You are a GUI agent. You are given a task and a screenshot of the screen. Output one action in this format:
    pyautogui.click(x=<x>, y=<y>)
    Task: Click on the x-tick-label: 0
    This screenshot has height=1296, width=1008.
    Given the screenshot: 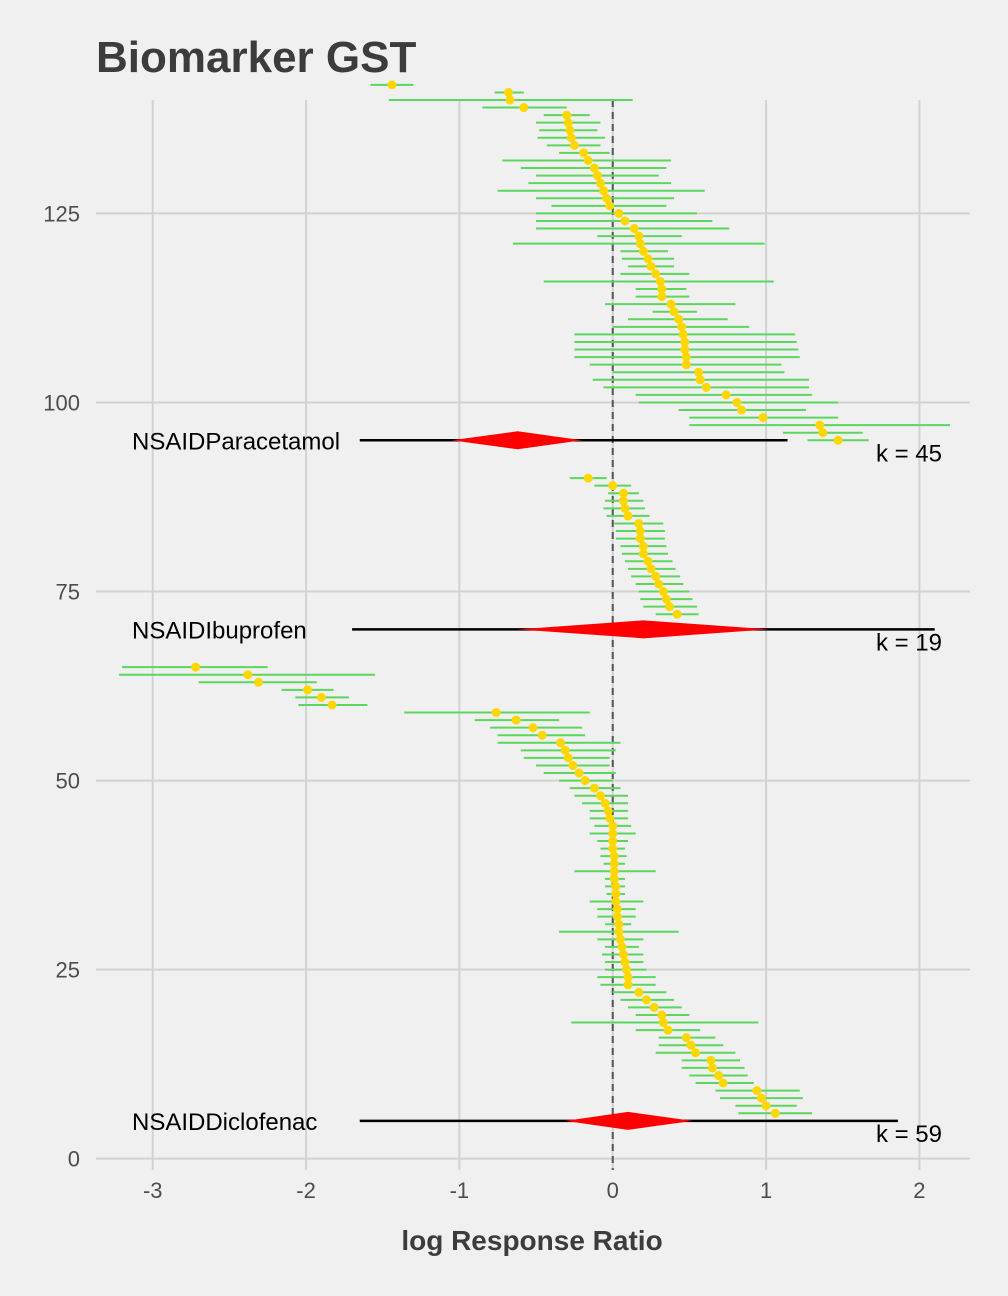 What is the action you would take?
    pyautogui.click(x=613, y=1190)
    